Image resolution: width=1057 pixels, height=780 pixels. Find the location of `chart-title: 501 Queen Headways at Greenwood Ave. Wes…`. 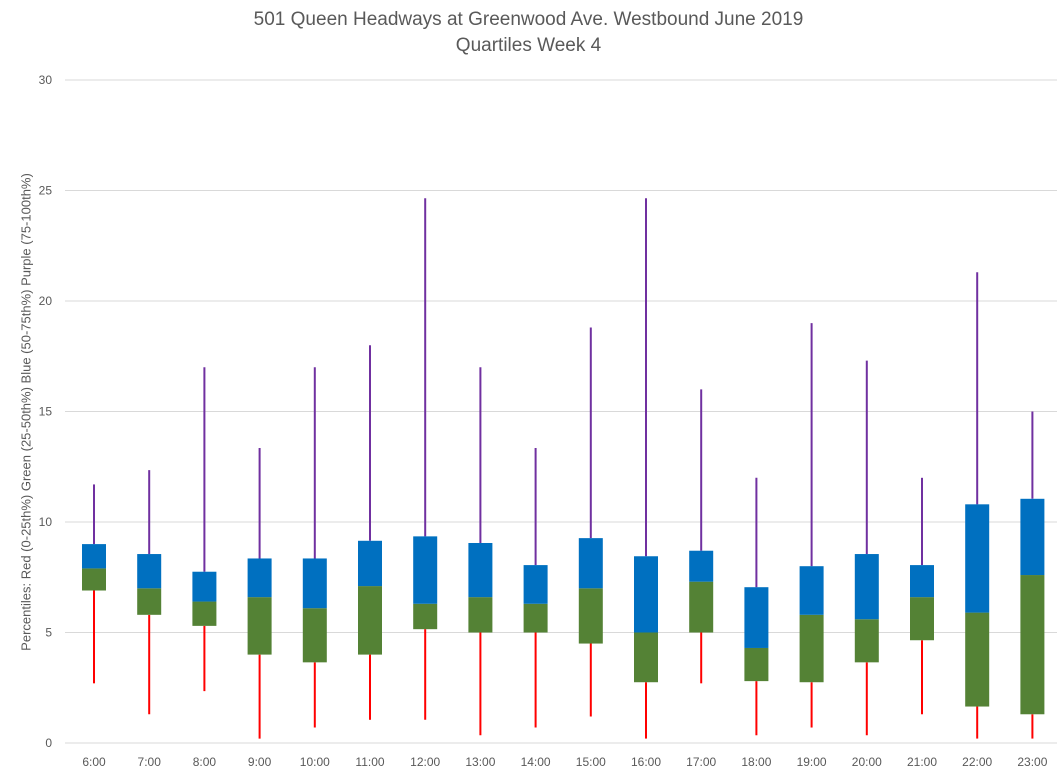

chart-title: 501 Queen Headways at Greenwood Ave. Wes… is located at coordinates (528, 19).